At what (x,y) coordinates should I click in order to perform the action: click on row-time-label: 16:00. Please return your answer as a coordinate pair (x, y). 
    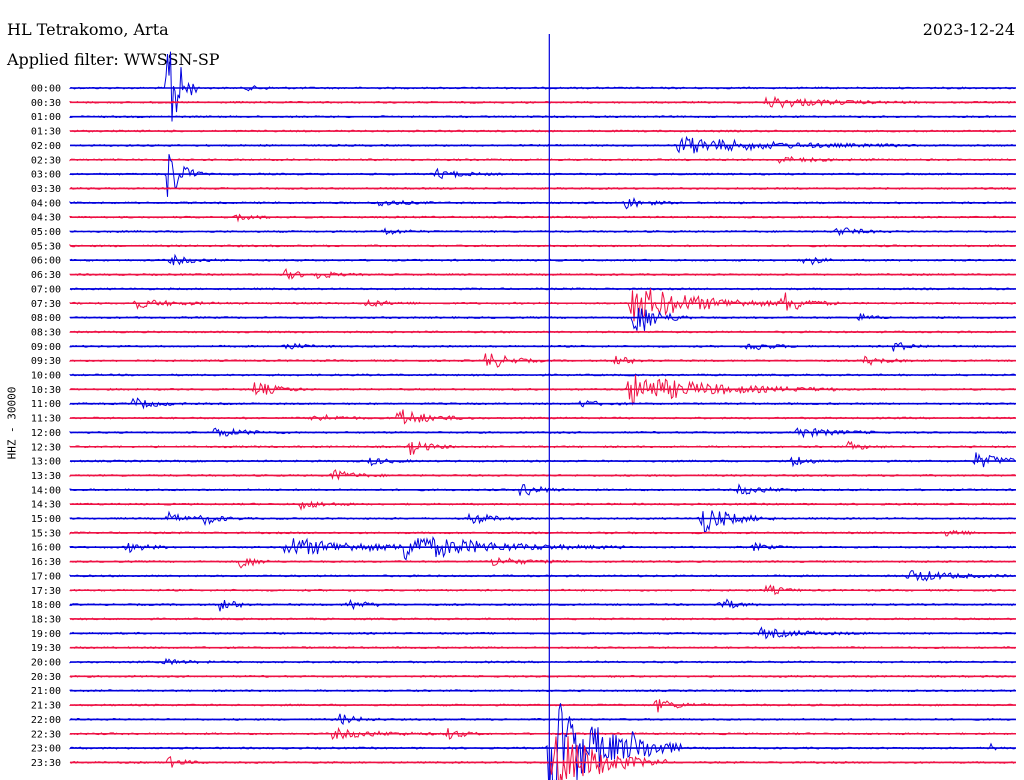
    Looking at the image, I should click on (46, 548).